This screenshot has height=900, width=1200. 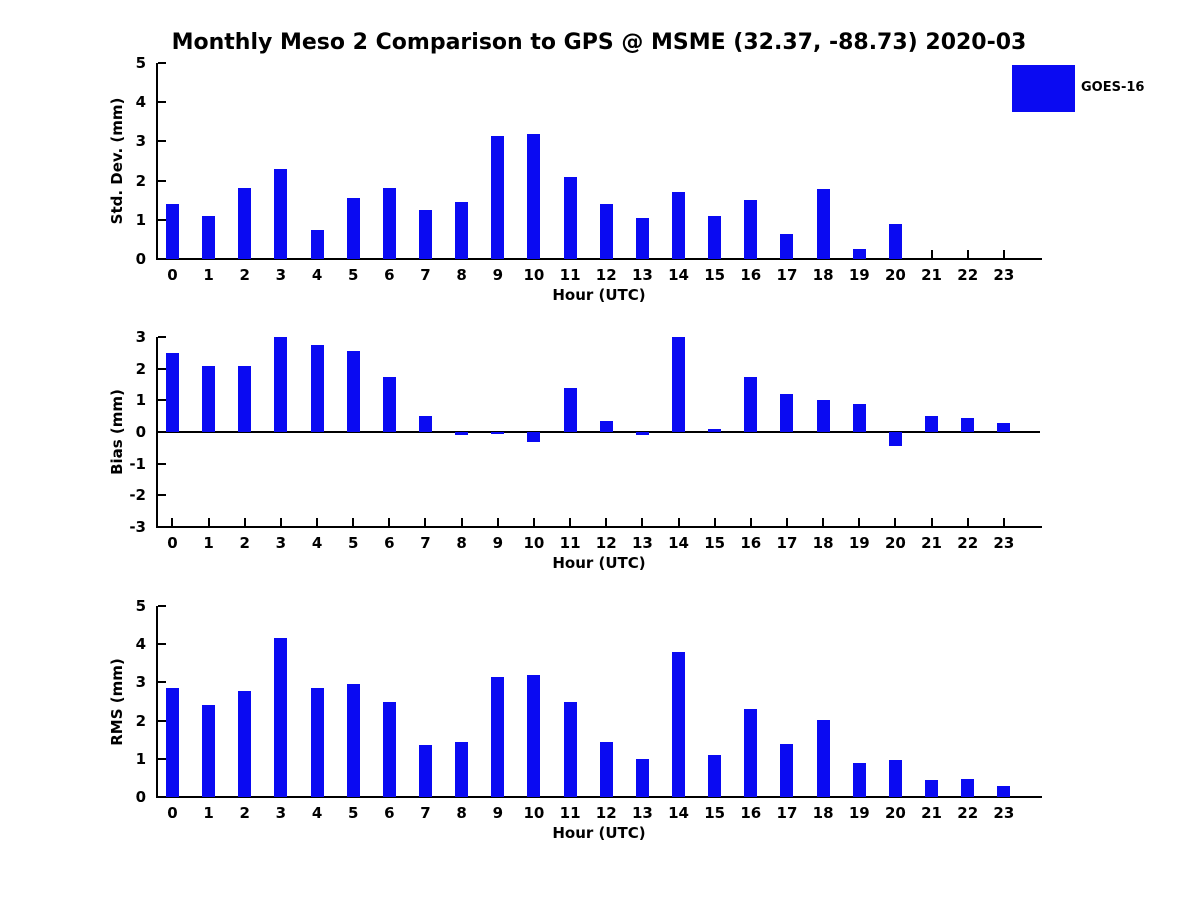 What do you see at coordinates (931, 275) in the screenshot?
I see `x-tick-label: 21` at bounding box center [931, 275].